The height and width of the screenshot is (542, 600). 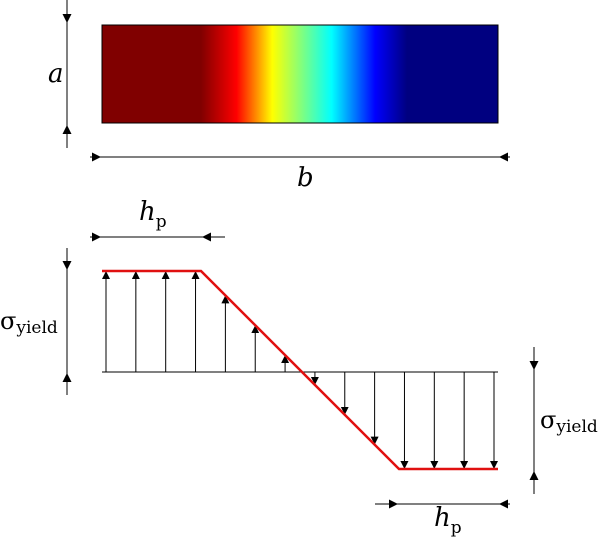 I want to click on sigma-yield-right-label: σyield, so click(x=569, y=421).